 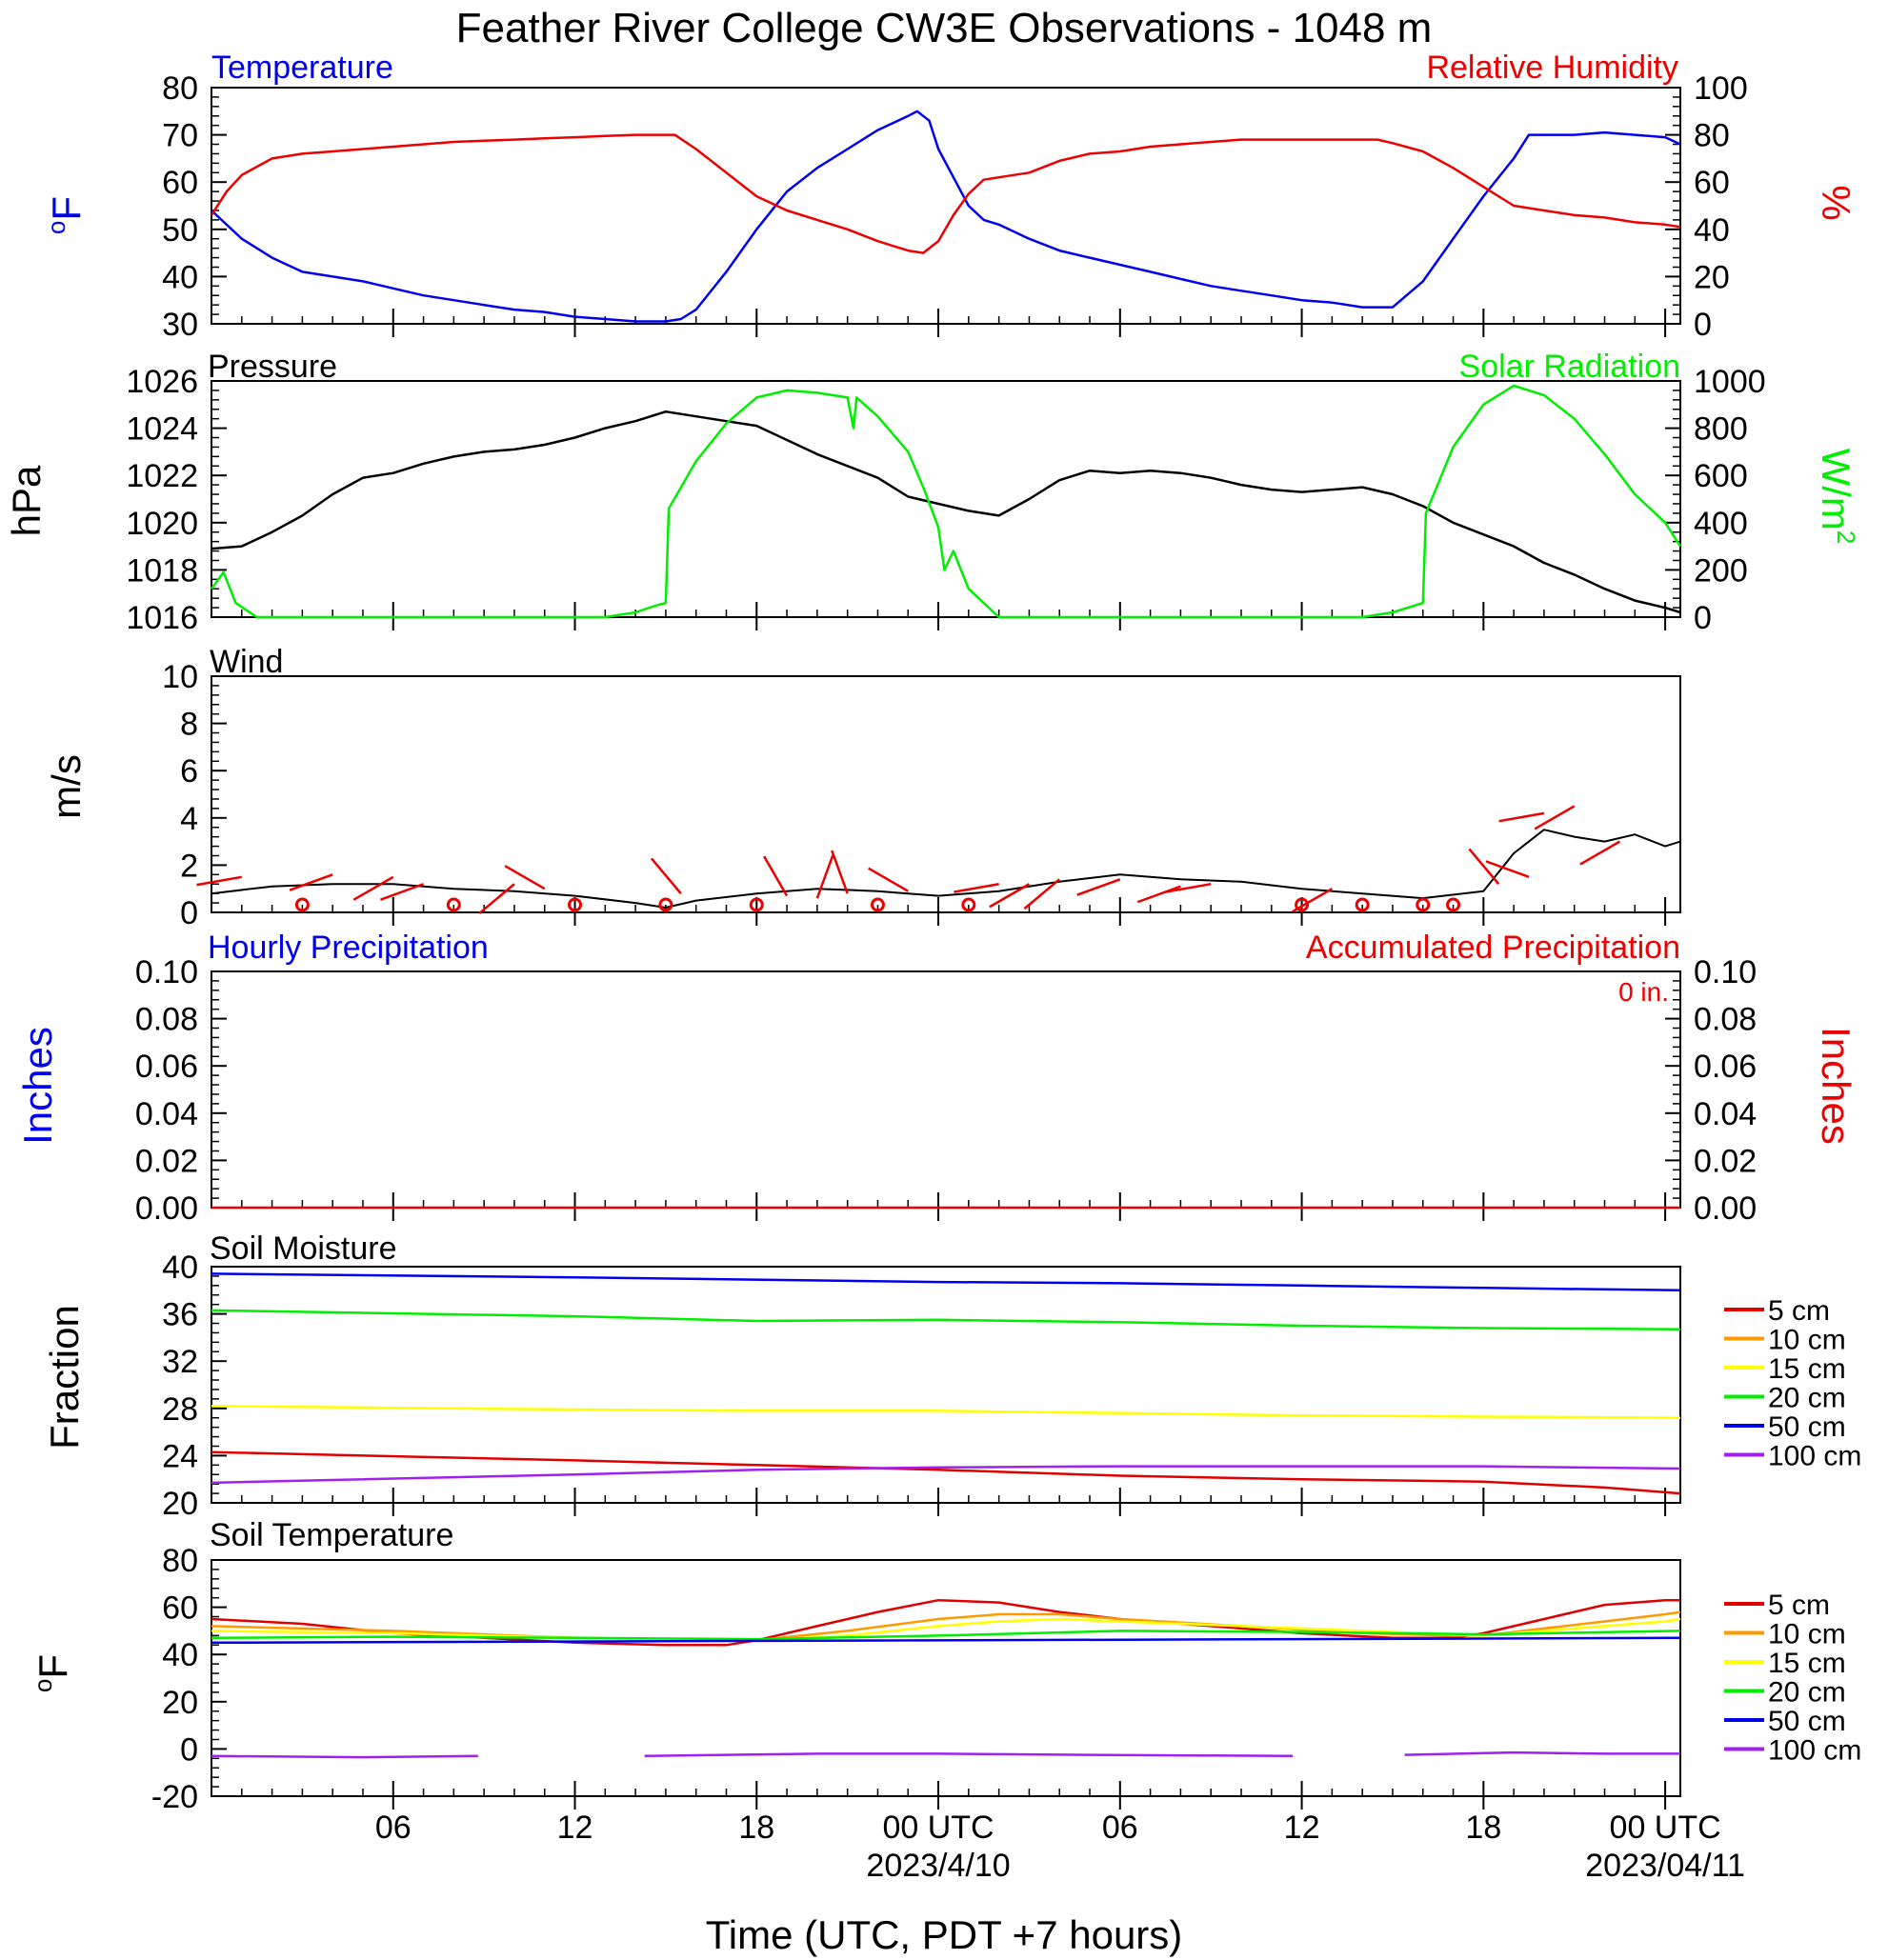 I want to click on y-tick-label: 4, so click(x=189, y=819).